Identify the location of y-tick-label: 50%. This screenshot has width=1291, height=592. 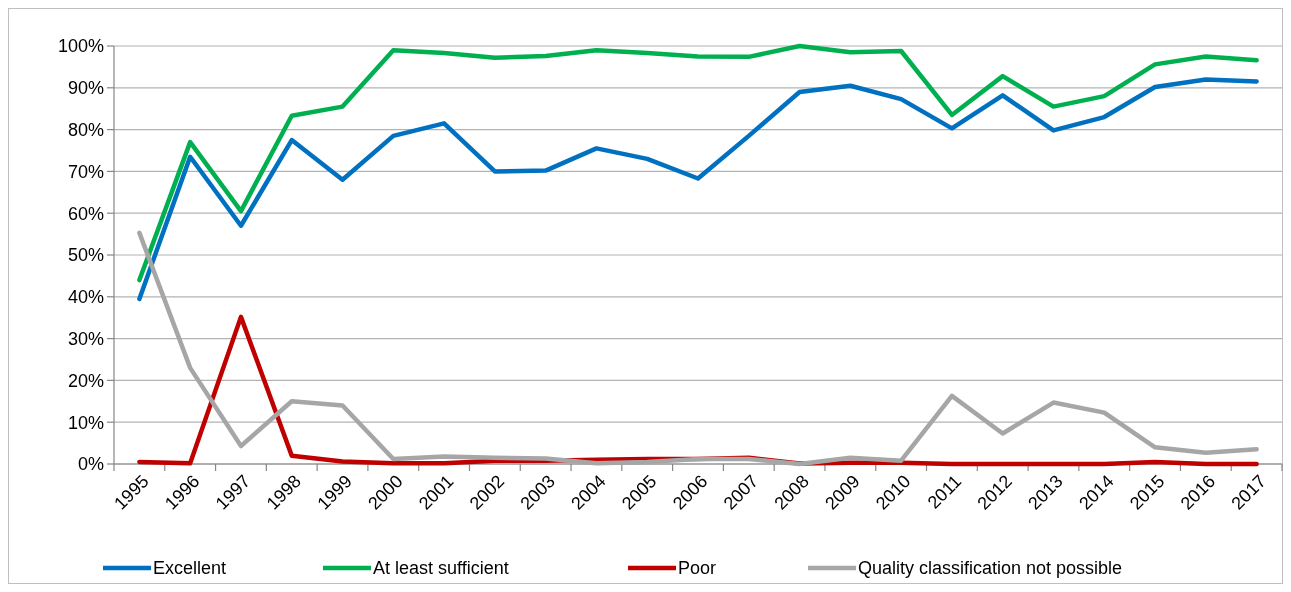
(85, 255).